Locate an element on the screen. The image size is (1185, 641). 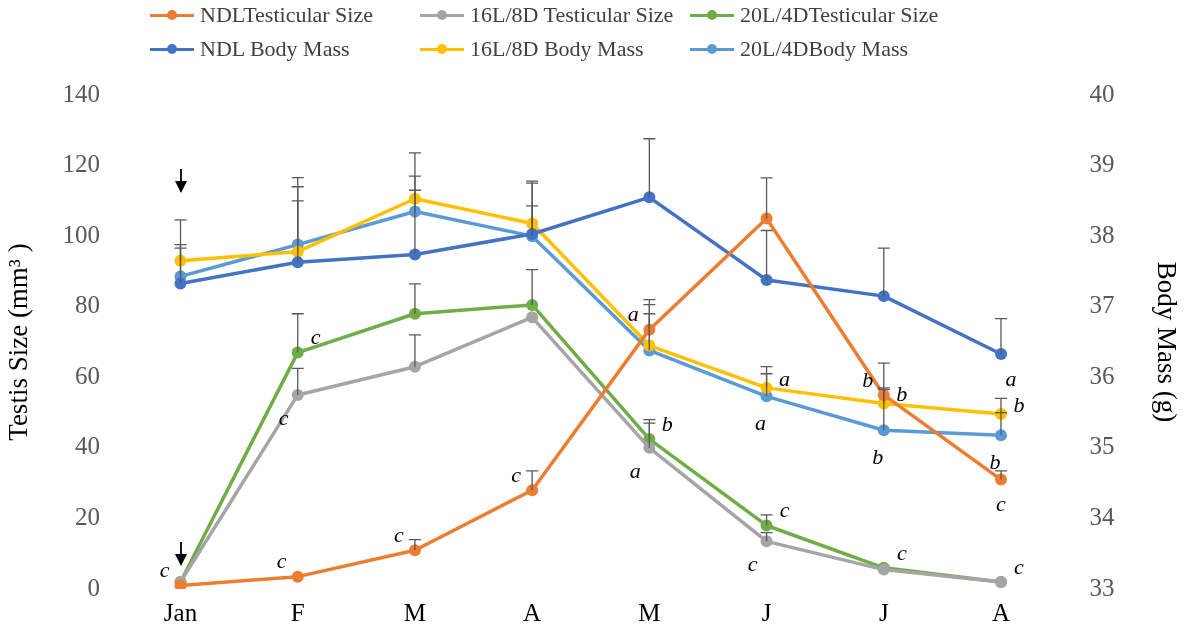
y2-tick-label: 33 is located at coordinates (1102, 587).